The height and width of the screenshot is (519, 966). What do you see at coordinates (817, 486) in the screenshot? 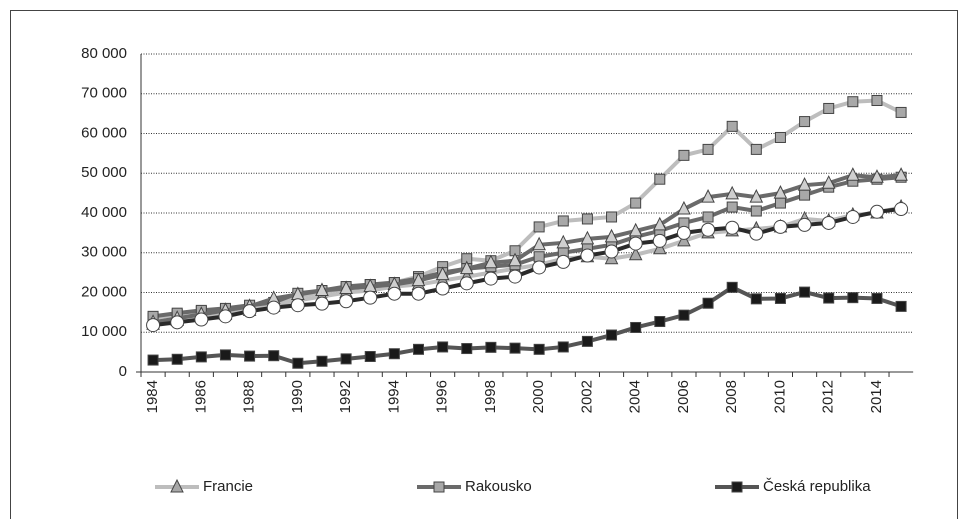
I see `legend-label: Česká republika` at bounding box center [817, 486].